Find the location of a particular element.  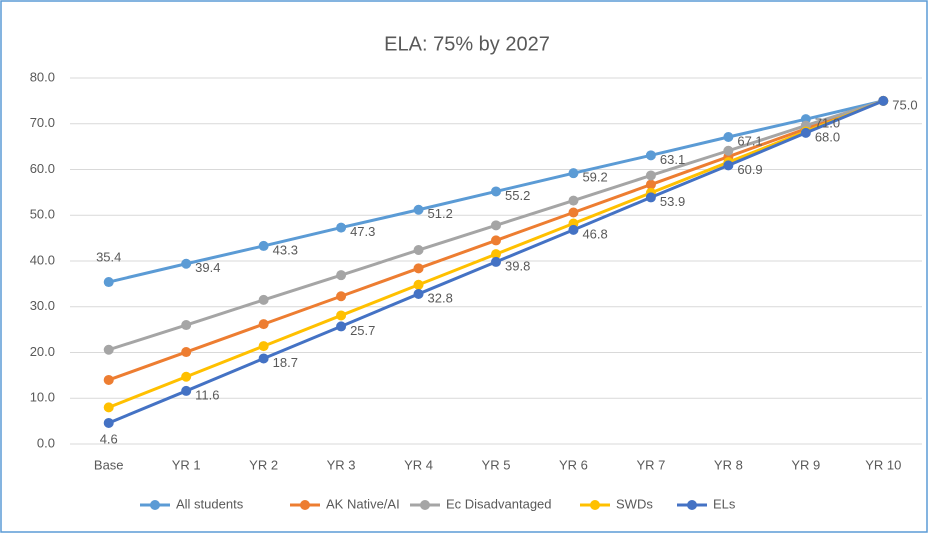

data-label: 11.6 is located at coordinates (207, 394).